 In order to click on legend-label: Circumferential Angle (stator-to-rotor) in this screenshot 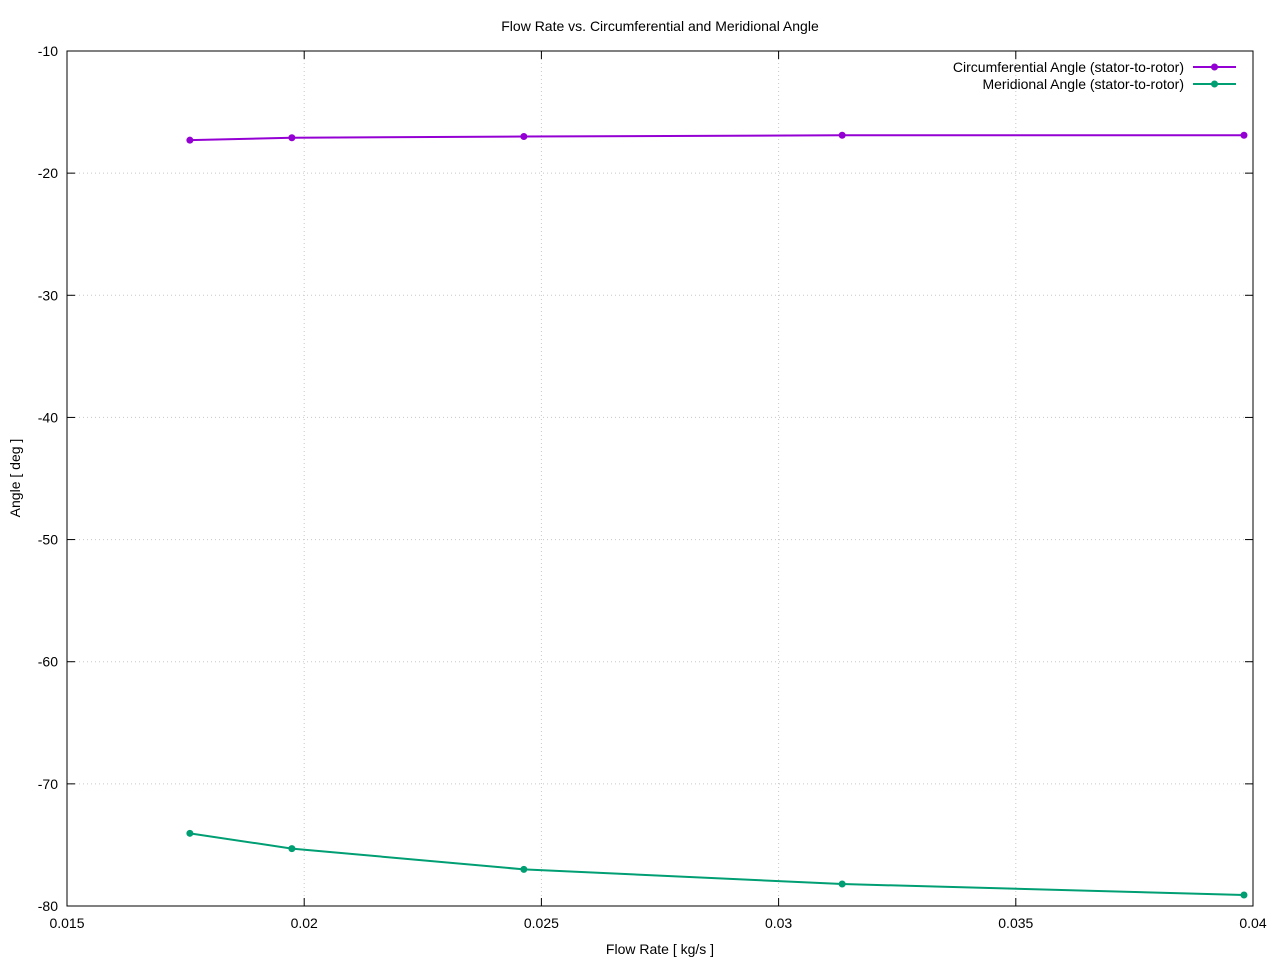, I will do `click(1068, 67)`.